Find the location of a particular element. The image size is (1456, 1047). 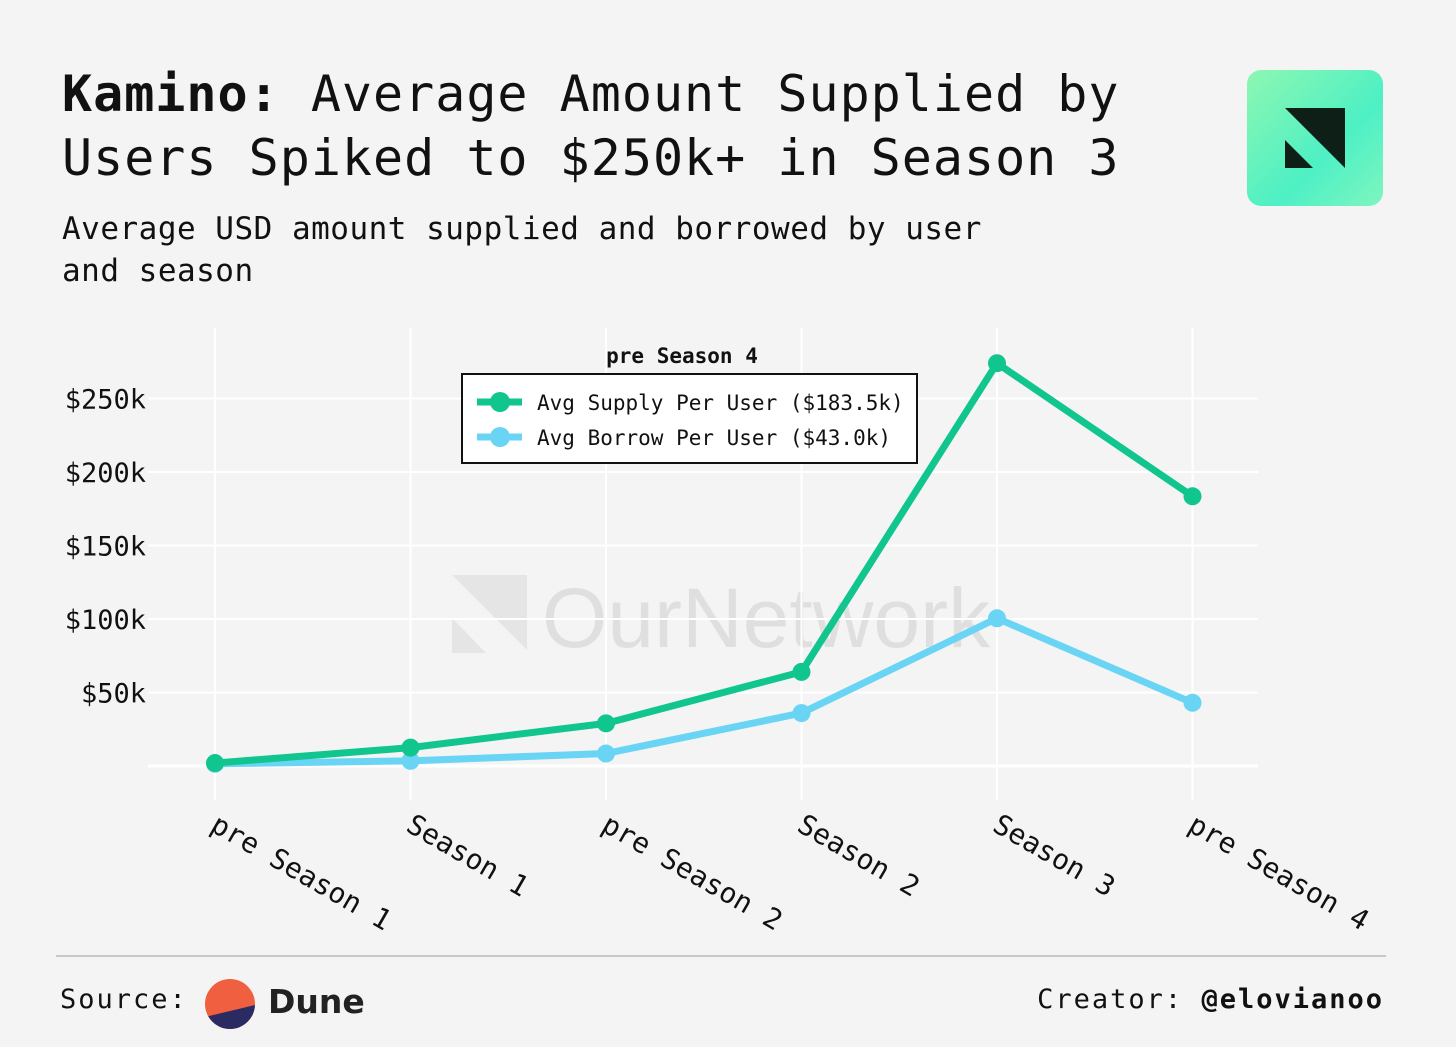

legend-label: Avg Borrow Per User ($43.0k) is located at coordinates (714, 438).